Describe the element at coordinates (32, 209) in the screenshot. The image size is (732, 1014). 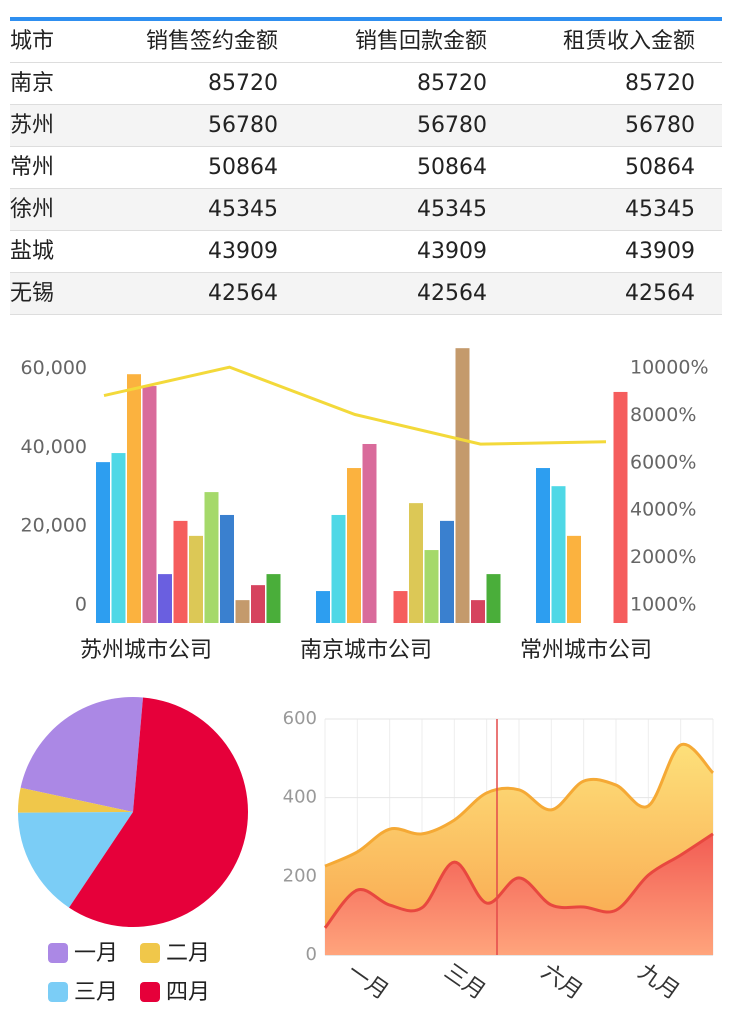
I see `table-cell: 徐州` at that location.